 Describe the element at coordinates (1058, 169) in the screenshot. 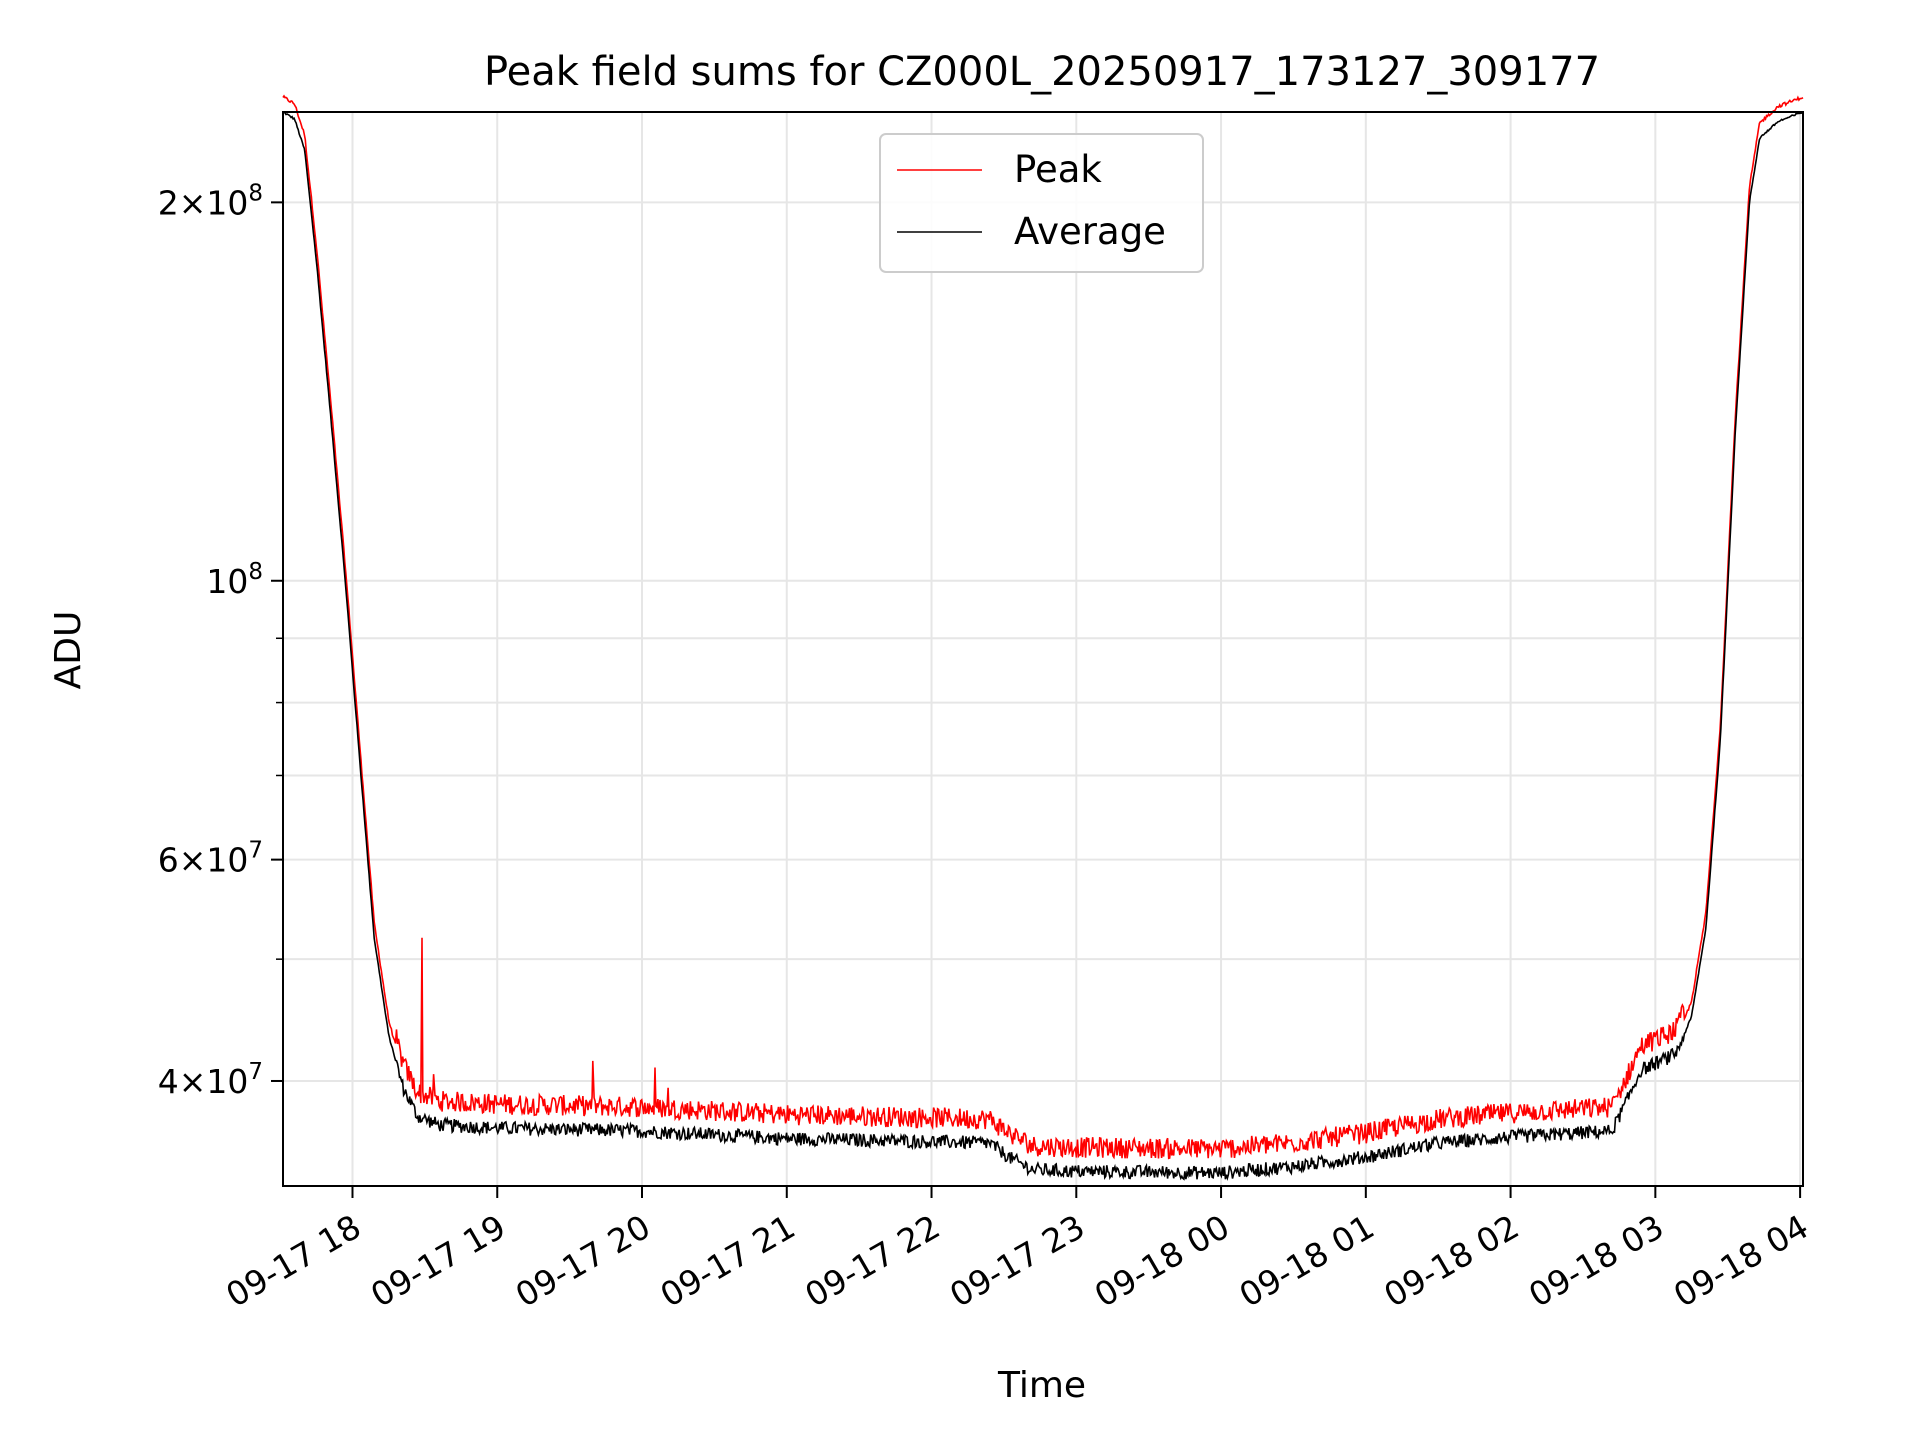

I see `legend-label-peak: Peak` at that location.